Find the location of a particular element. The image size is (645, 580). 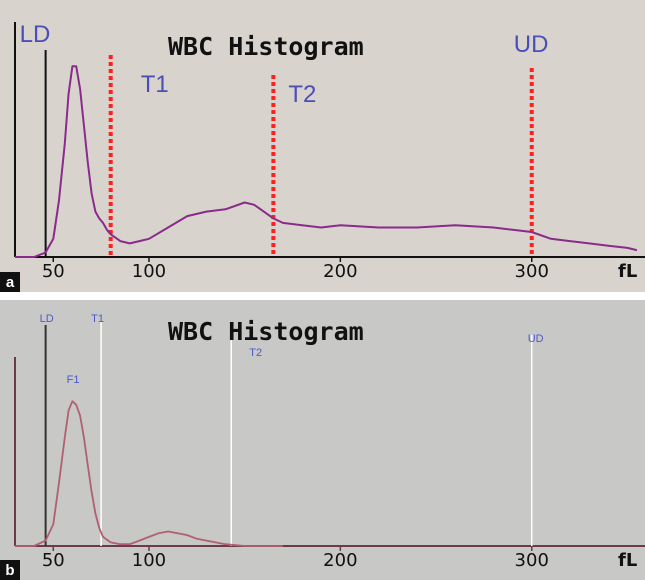

panel-label-a: a is located at coordinates (10, 282).